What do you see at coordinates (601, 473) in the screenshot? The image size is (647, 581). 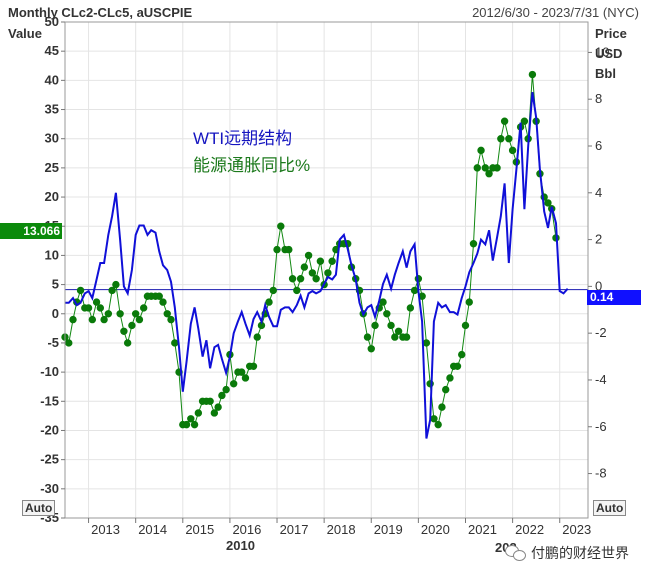 I see `right-tick-label: -8` at bounding box center [601, 473].